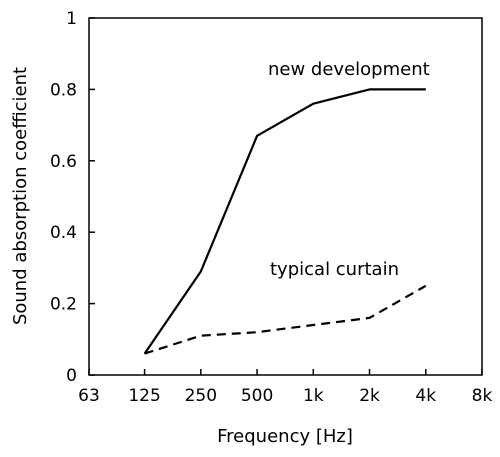 The image size is (500, 457). I want to click on x-tick-label: 63, so click(89, 396).